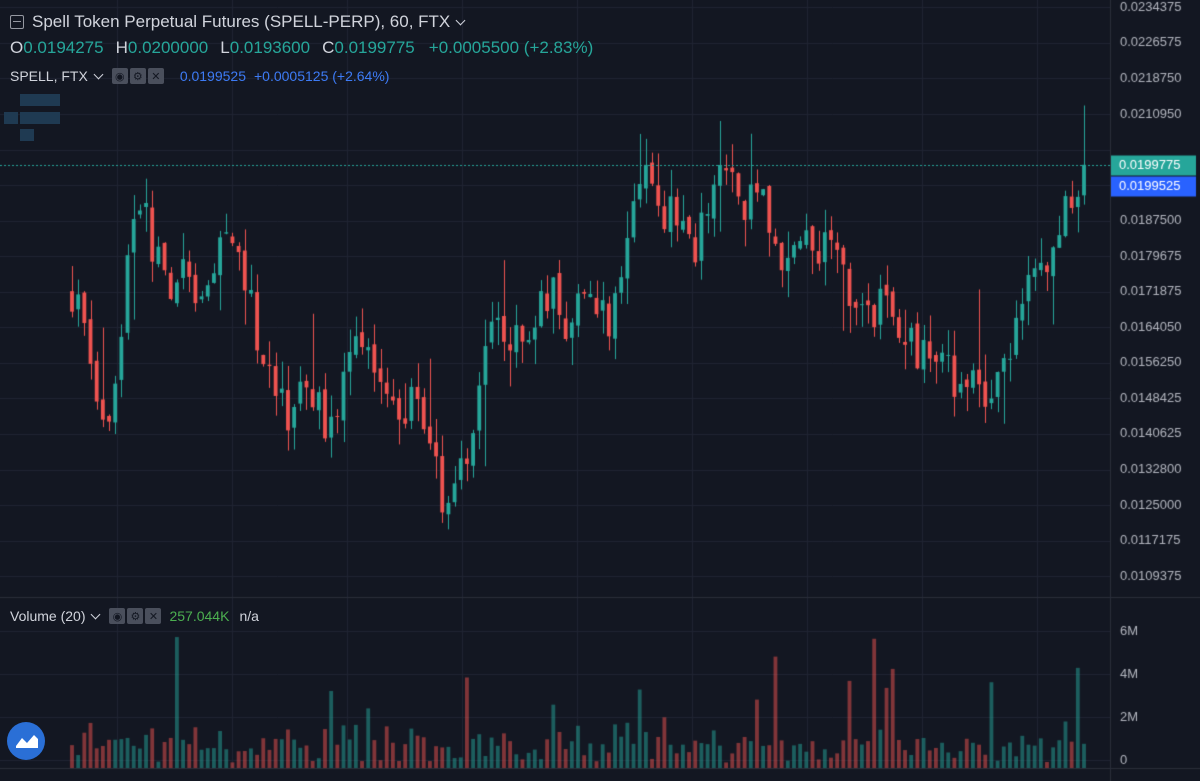 The width and height of the screenshot is (1200, 781). Describe the element at coordinates (49, 76) in the screenshot. I see `compare-symbol: SPELL, FTX` at that location.